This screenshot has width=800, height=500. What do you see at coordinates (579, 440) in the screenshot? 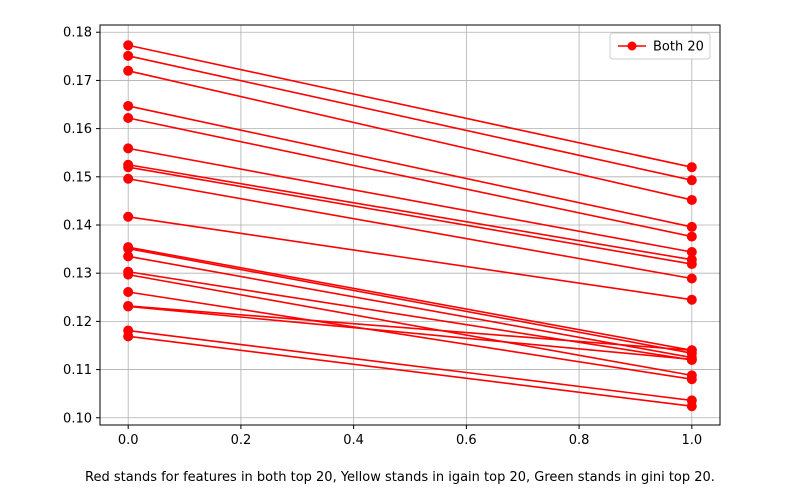
I see `x-tick-label: 0.8` at bounding box center [579, 440].